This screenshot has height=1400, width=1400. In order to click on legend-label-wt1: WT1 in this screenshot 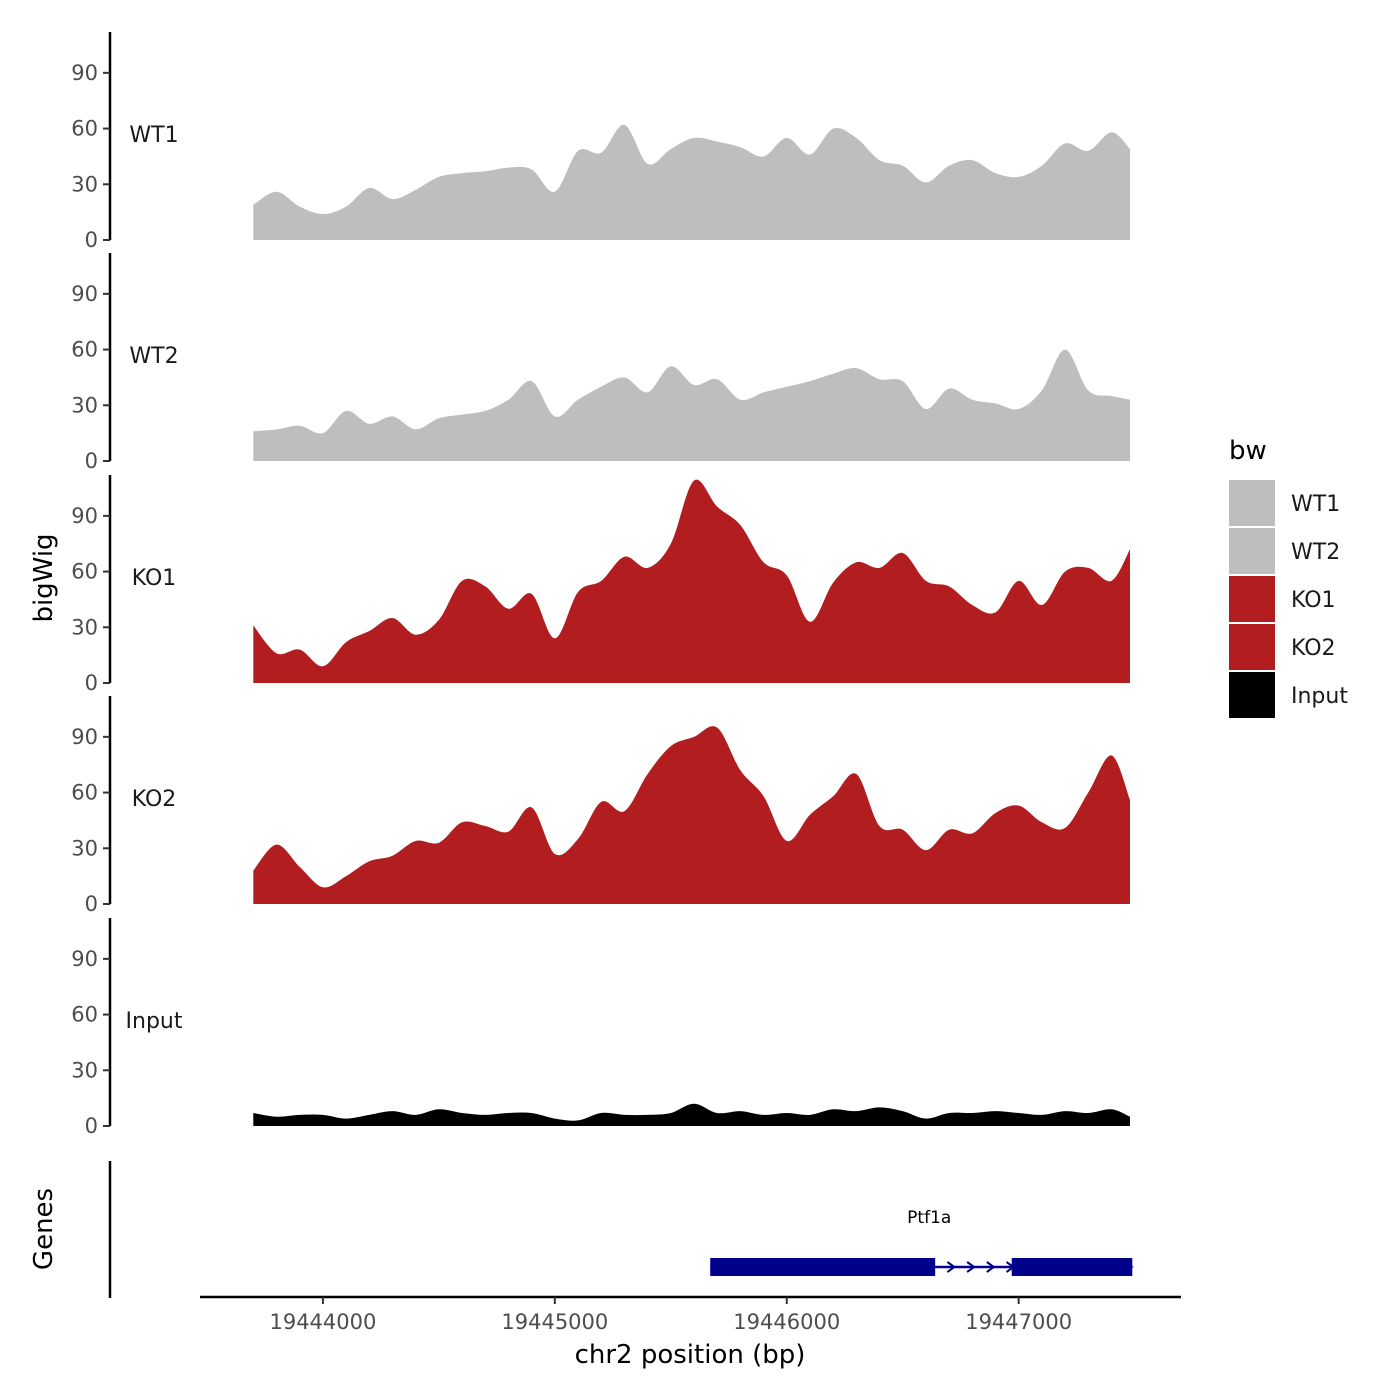, I will do `click(1315, 504)`.